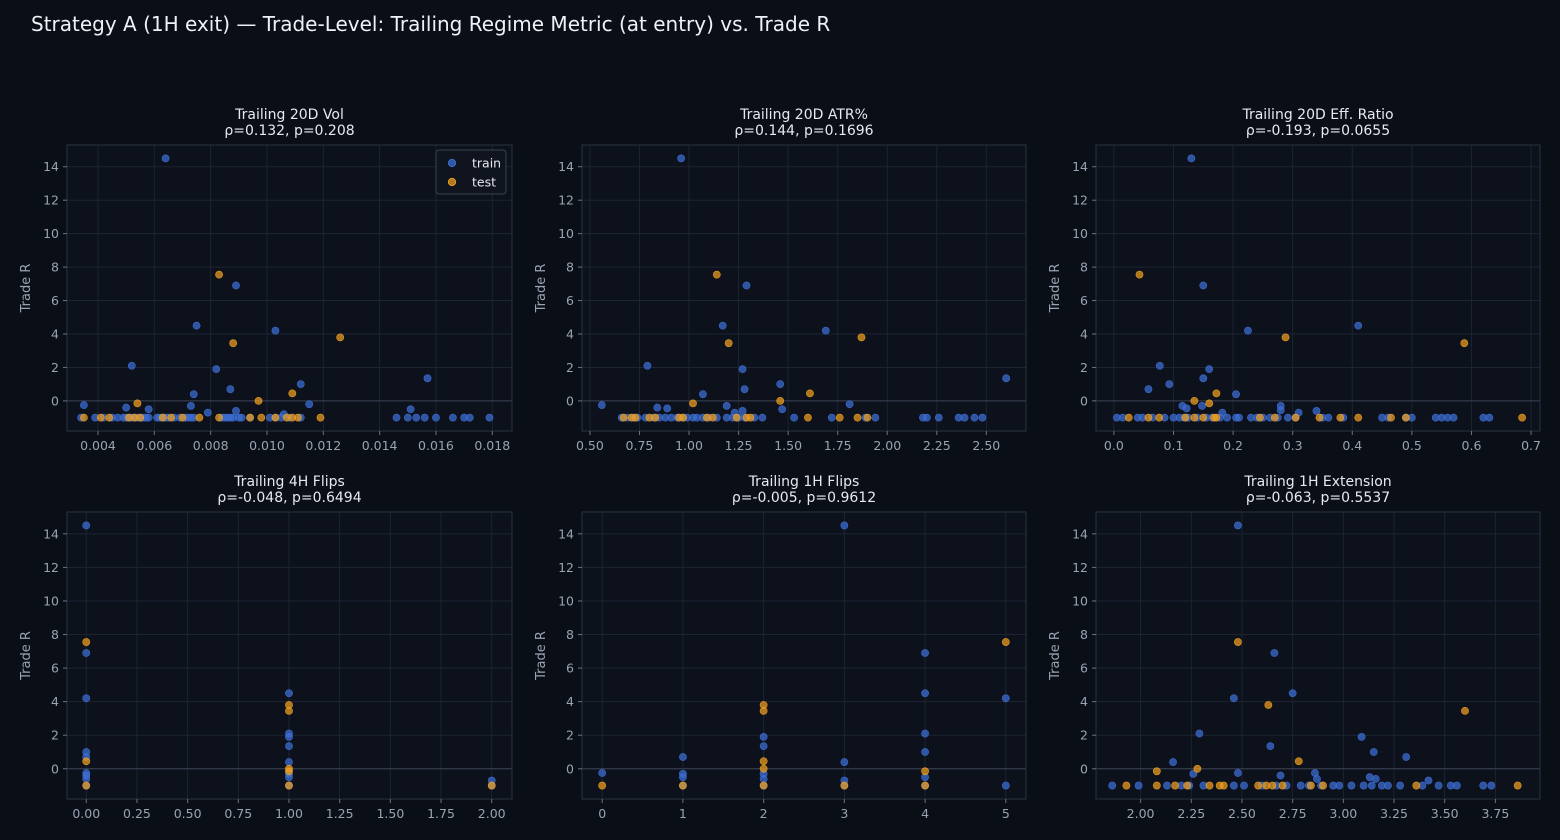  Describe the element at coordinates (1191, 813) in the screenshot. I see `x-tick-label: 2.25` at that location.